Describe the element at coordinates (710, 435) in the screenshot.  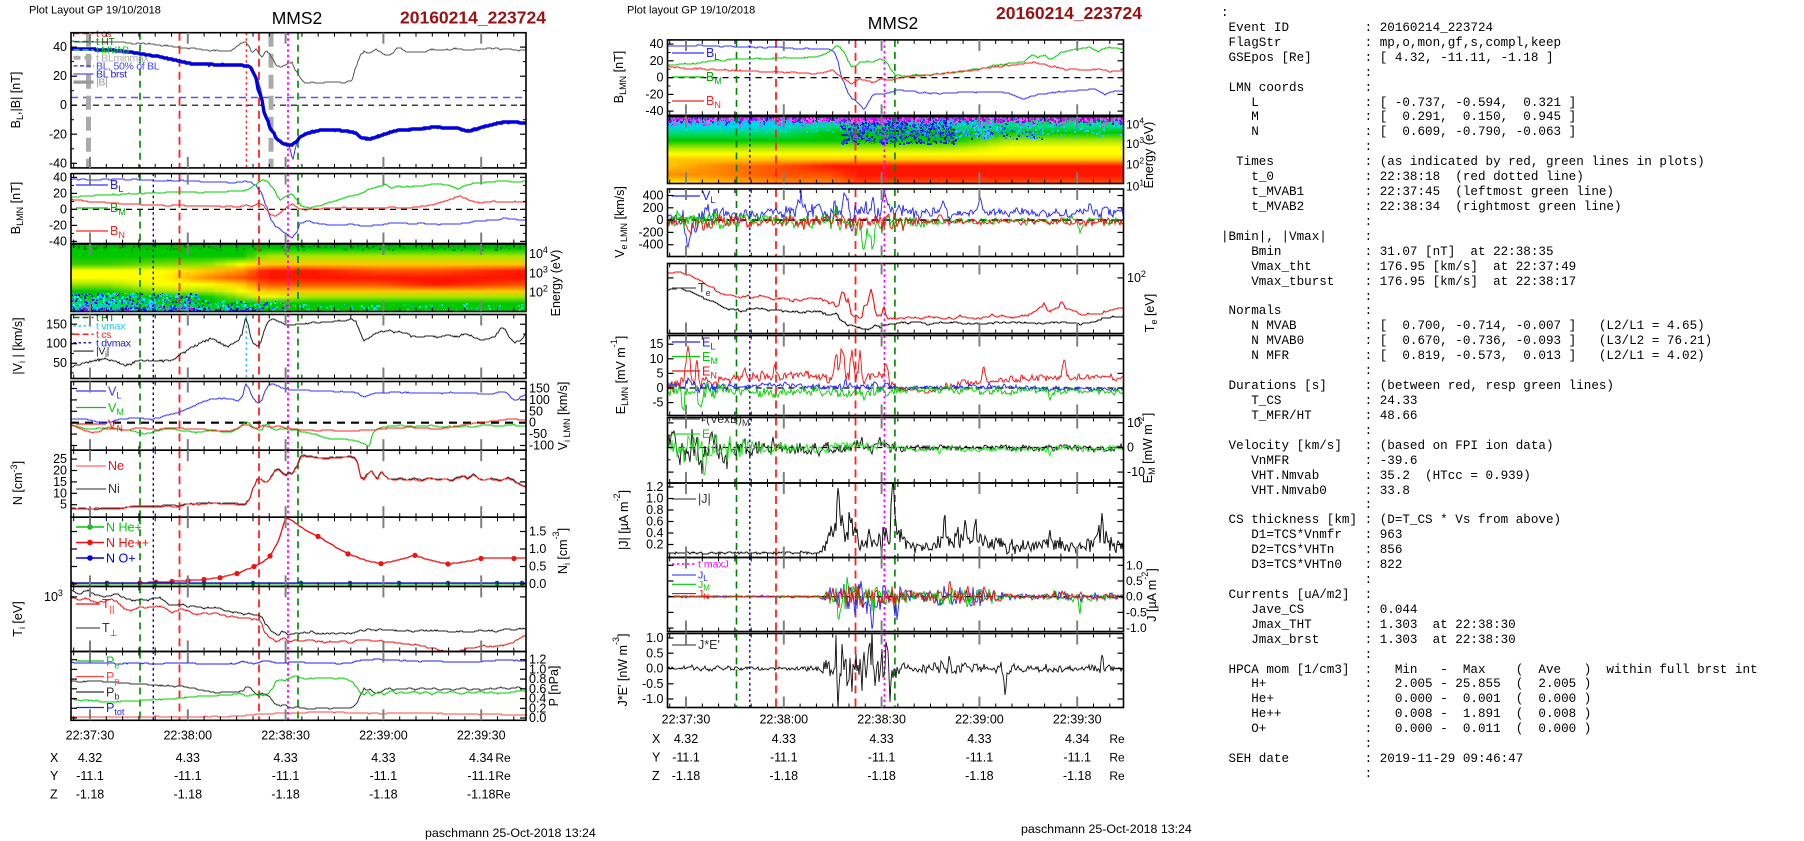
I see `svg-text: EM` at that location.